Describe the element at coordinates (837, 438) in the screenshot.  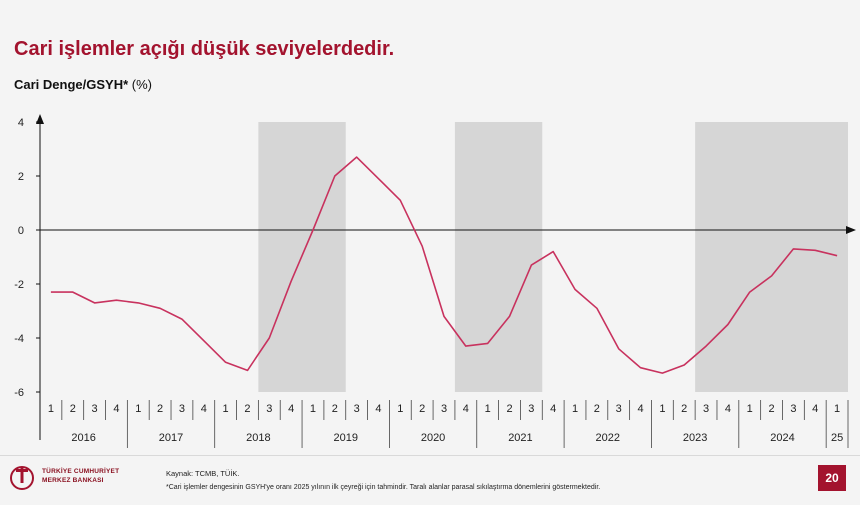
I see `x-year-label: 25` at that location.